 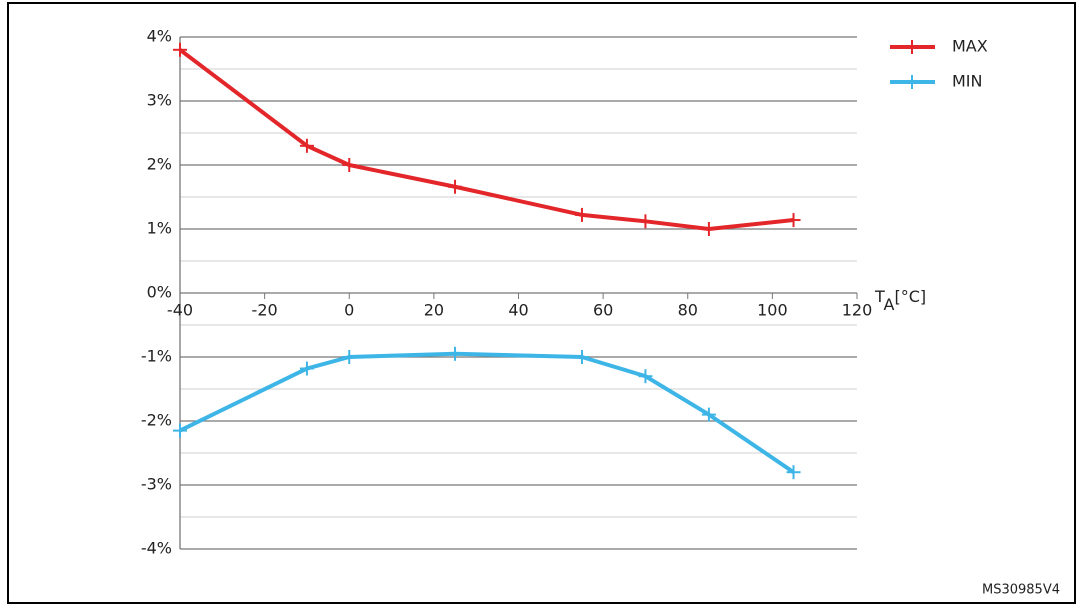 I want to click on x-tick-label: 80, so click(x=688, y=310).